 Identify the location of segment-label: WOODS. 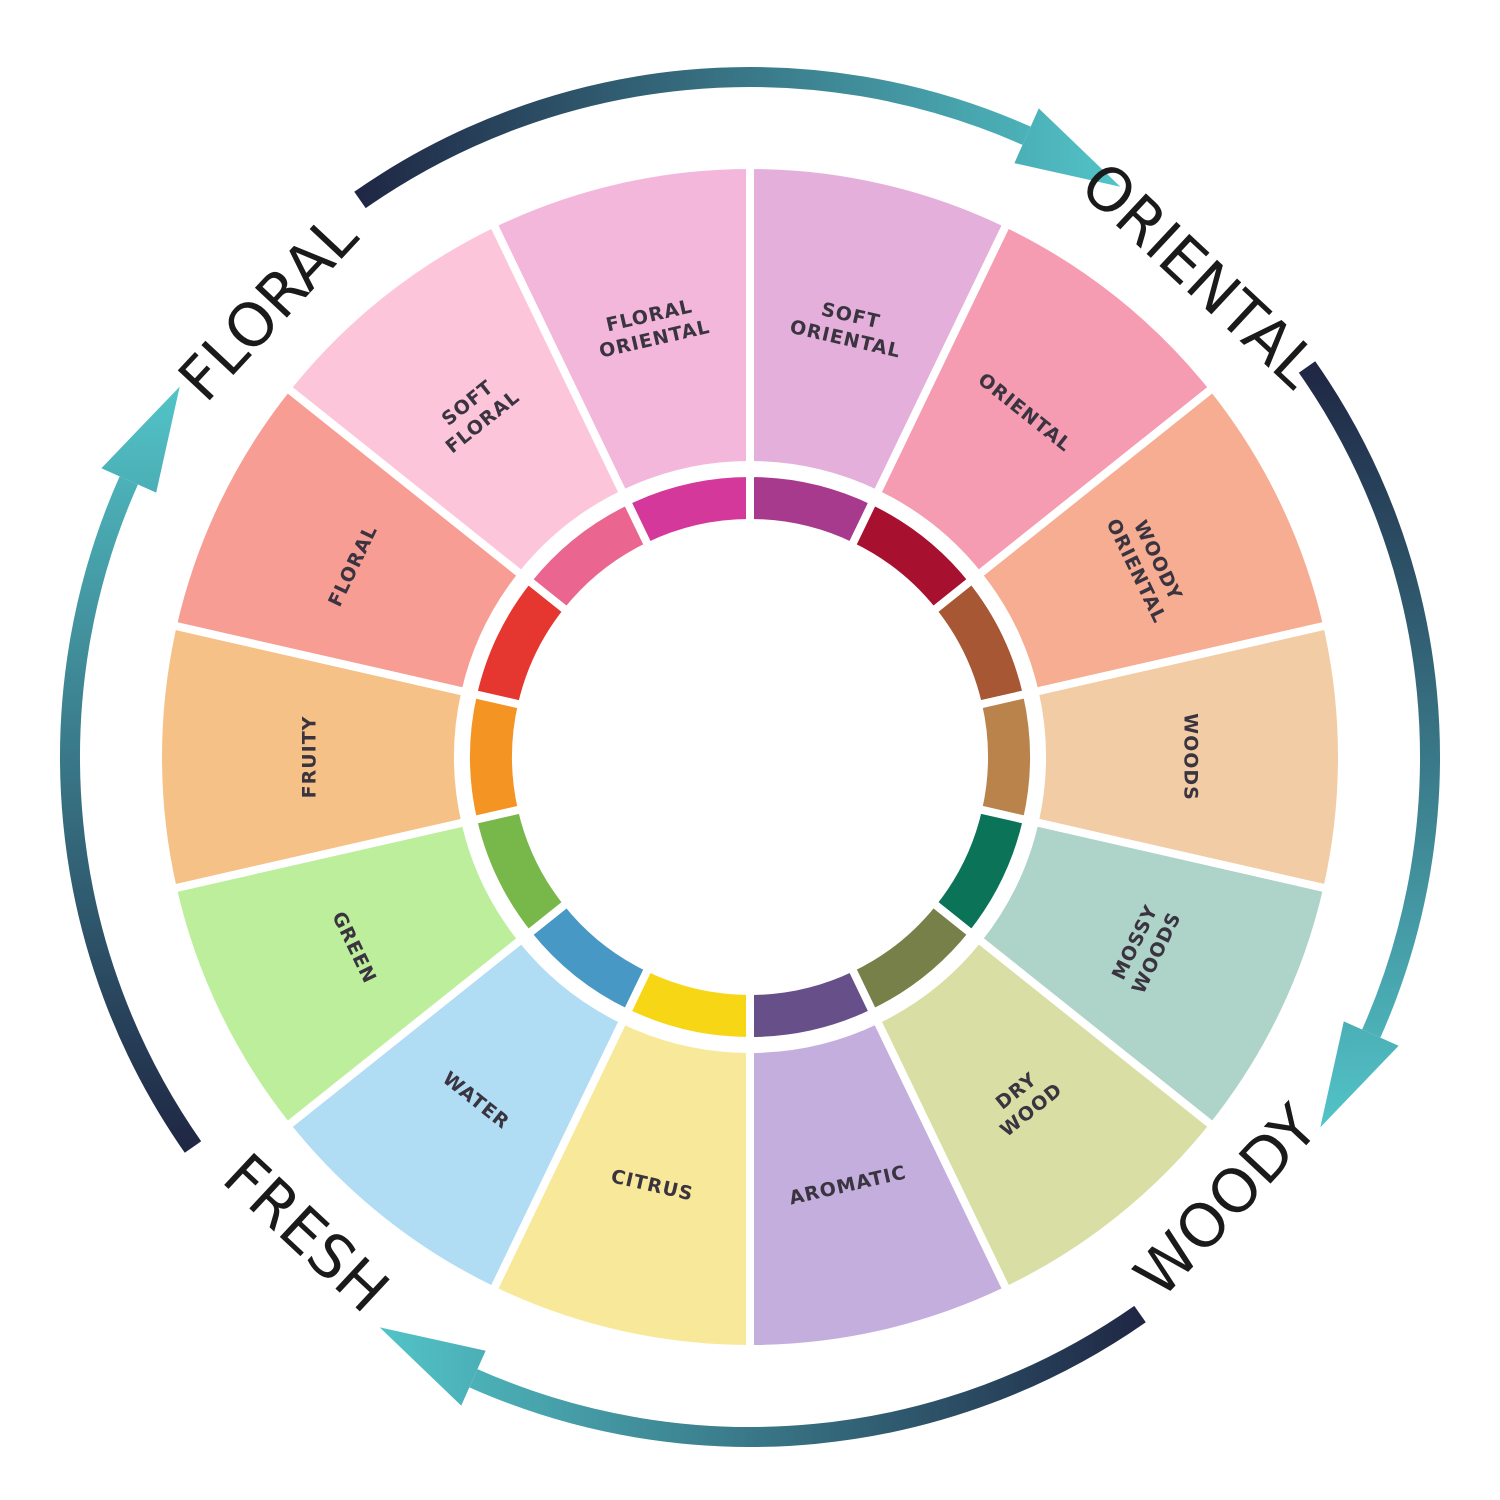
(1191, 757).